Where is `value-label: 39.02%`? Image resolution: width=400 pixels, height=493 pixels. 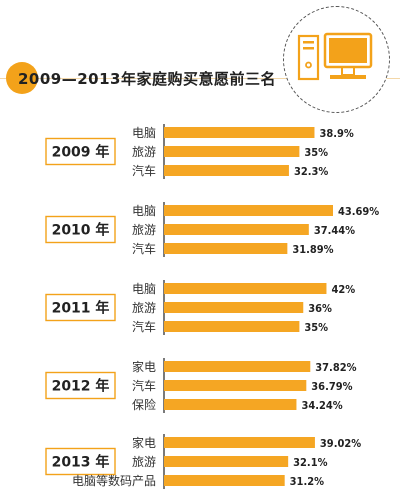 value-label: 39.02% is located at coordinates (340, 443).